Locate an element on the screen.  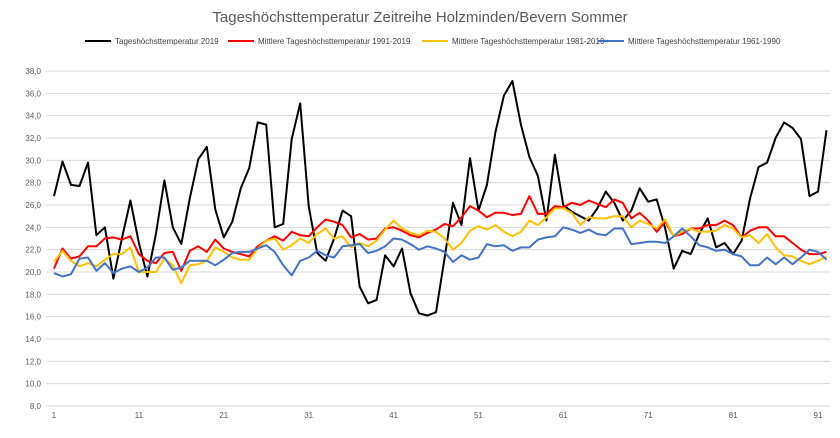
x-tick-label: 71 is located at coordinates (648, 415).